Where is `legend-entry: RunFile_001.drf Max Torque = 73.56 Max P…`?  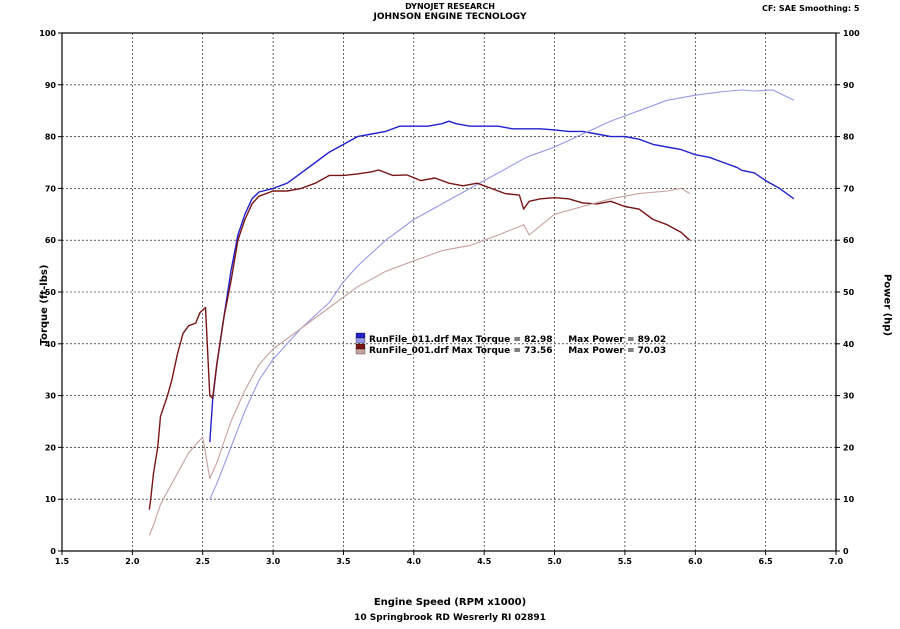
legend-entry: RunFile_001.drf Max Torque = 73.56 Max P… is located at coordinates (517, 351).